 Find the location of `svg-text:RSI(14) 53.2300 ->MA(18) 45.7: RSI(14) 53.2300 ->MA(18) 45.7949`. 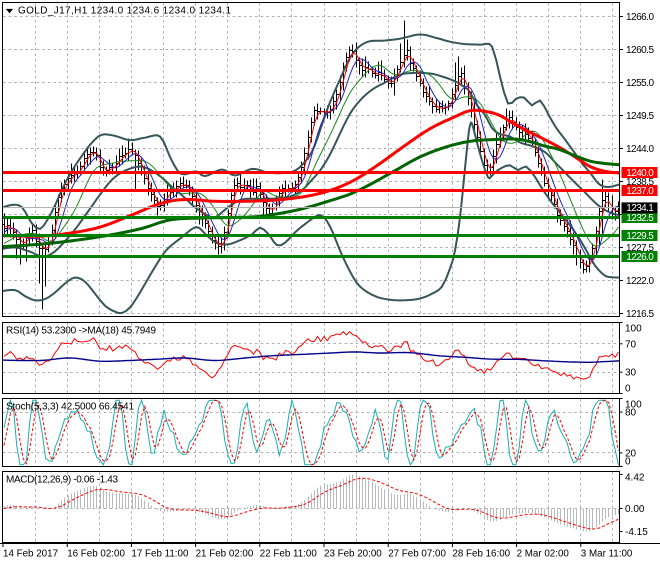

svg-text:RSI(14) 53.2300 ->MA(18) 45.7: RSI(14) 53.2300 ->MA(18) 45.7949 is located at coordinates (81, 331).